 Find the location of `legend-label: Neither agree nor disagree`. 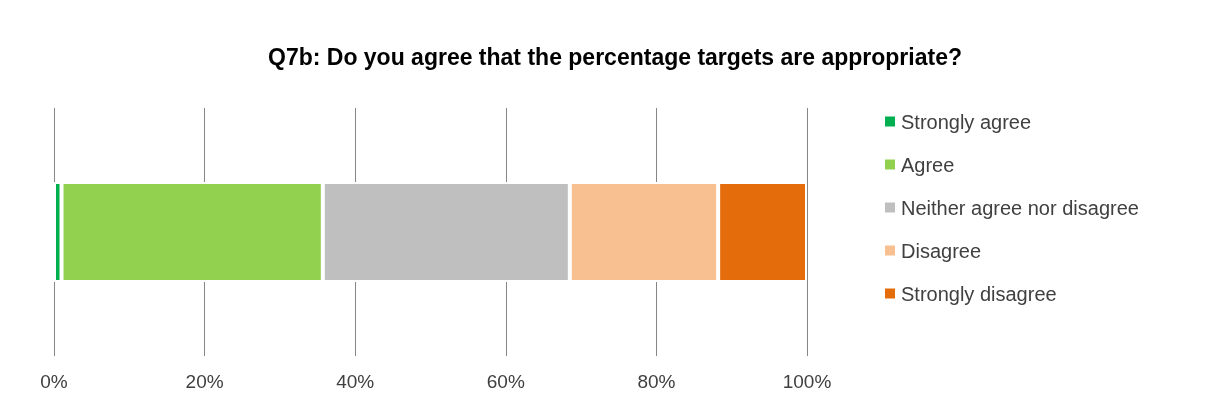

legend-label: Neither agree nor disagree is located at coordinates (1020, 207).